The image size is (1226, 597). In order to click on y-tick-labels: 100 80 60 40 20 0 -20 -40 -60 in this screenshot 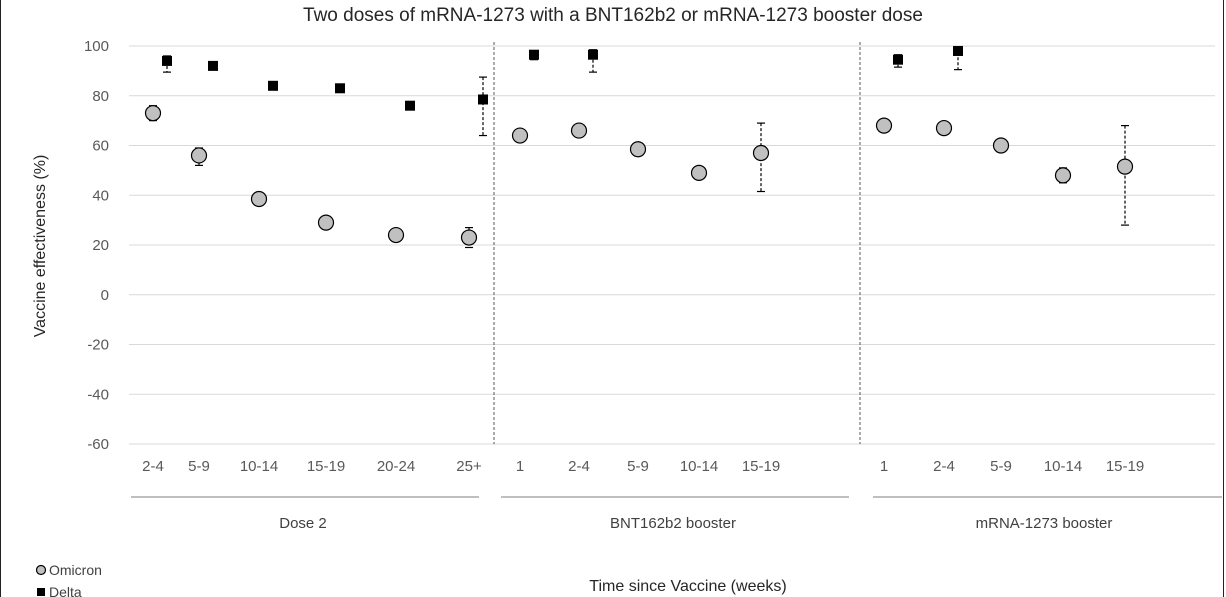, I will do `click(96, 245)`.